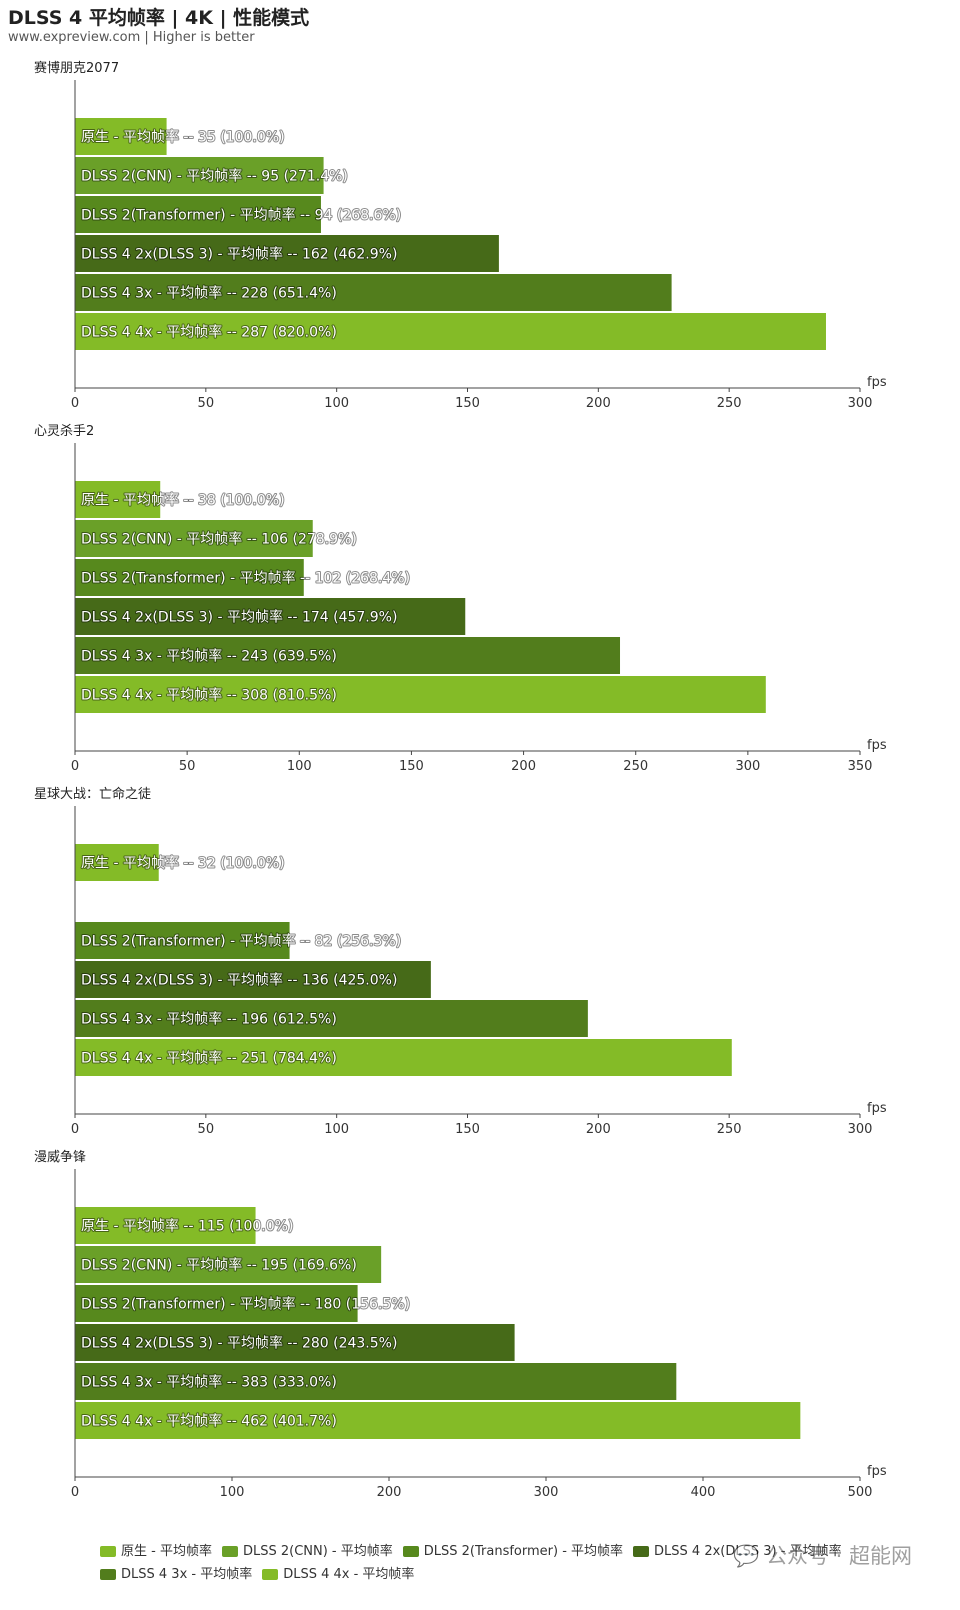 This screenshot has height=1610, width=960. I want to click on bar-label: DLSS 4 4x - 平均帧率 -- 462 (401.7%), so click(209, 1421).